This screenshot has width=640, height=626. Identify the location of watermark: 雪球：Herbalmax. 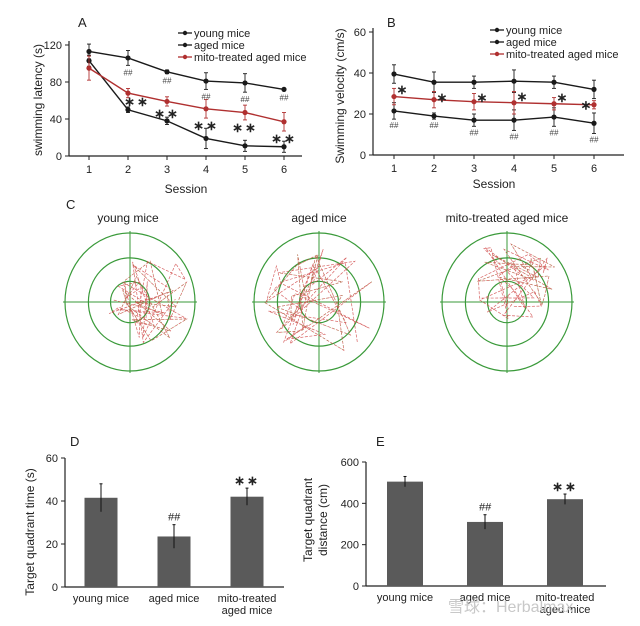
(510, 607).